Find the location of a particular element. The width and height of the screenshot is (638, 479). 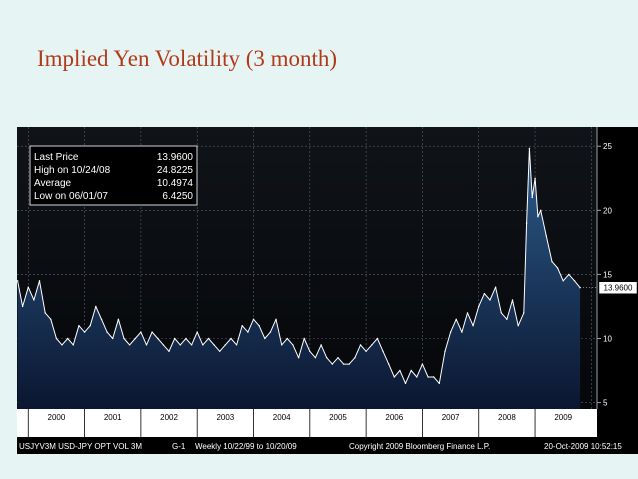

legend-value-average: 10.4974 is located at coordinates (175, 183).